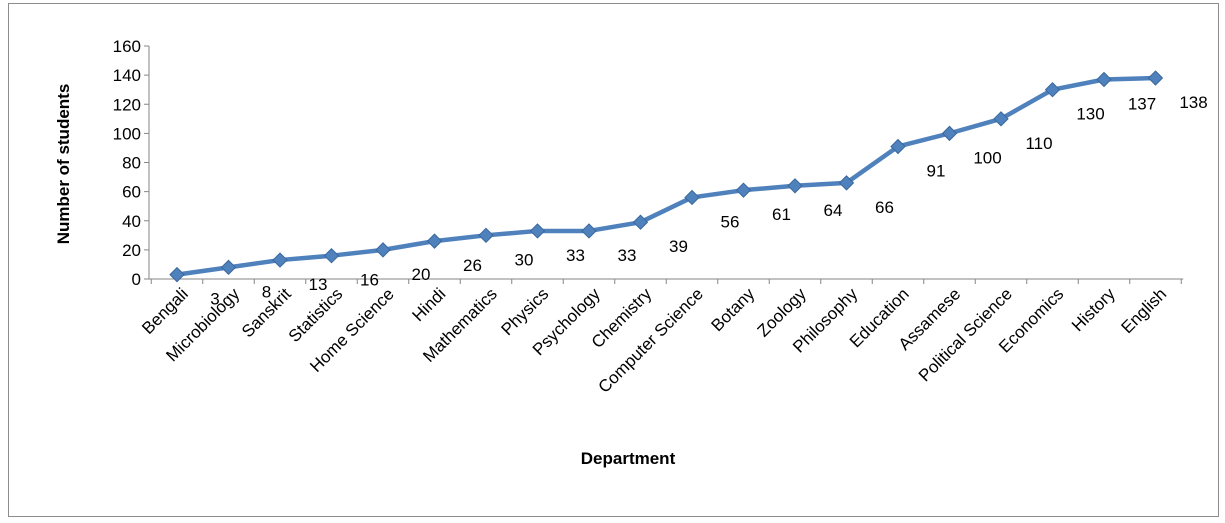 The image size is (1225, 523). I want to click on x-tick-label: History, so click(1093, 309).